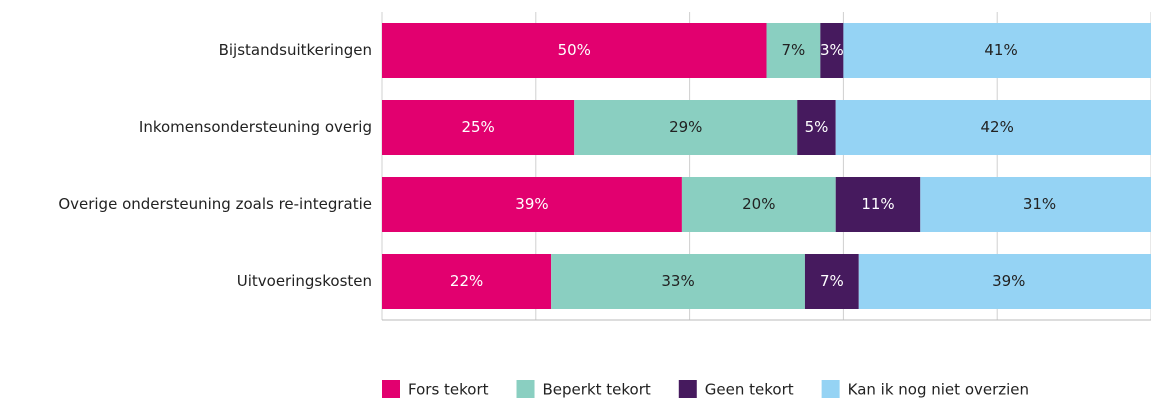 The height and width of the screenshot is (400, 1151). What do you see at coordinates (1000, 50) in the screenshot?
I see `data-label: 41%` at bounding box center [1000, 50].